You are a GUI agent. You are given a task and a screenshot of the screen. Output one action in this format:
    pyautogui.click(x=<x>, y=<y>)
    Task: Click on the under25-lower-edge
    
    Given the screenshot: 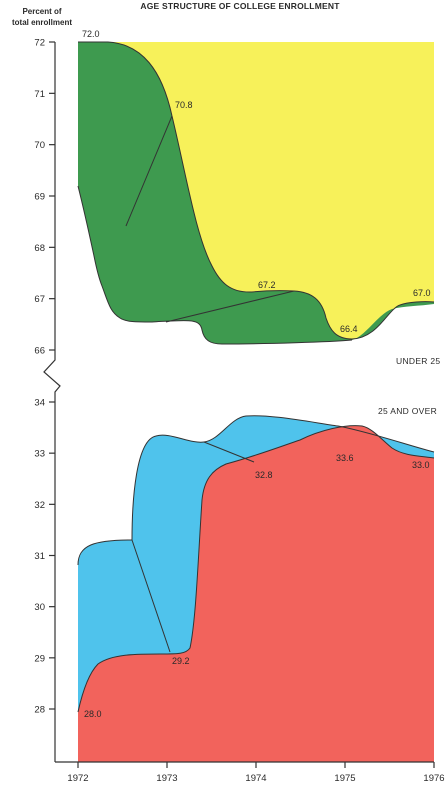 What is the action you would take?
    pyautogui.click(x=215, y=265)
    